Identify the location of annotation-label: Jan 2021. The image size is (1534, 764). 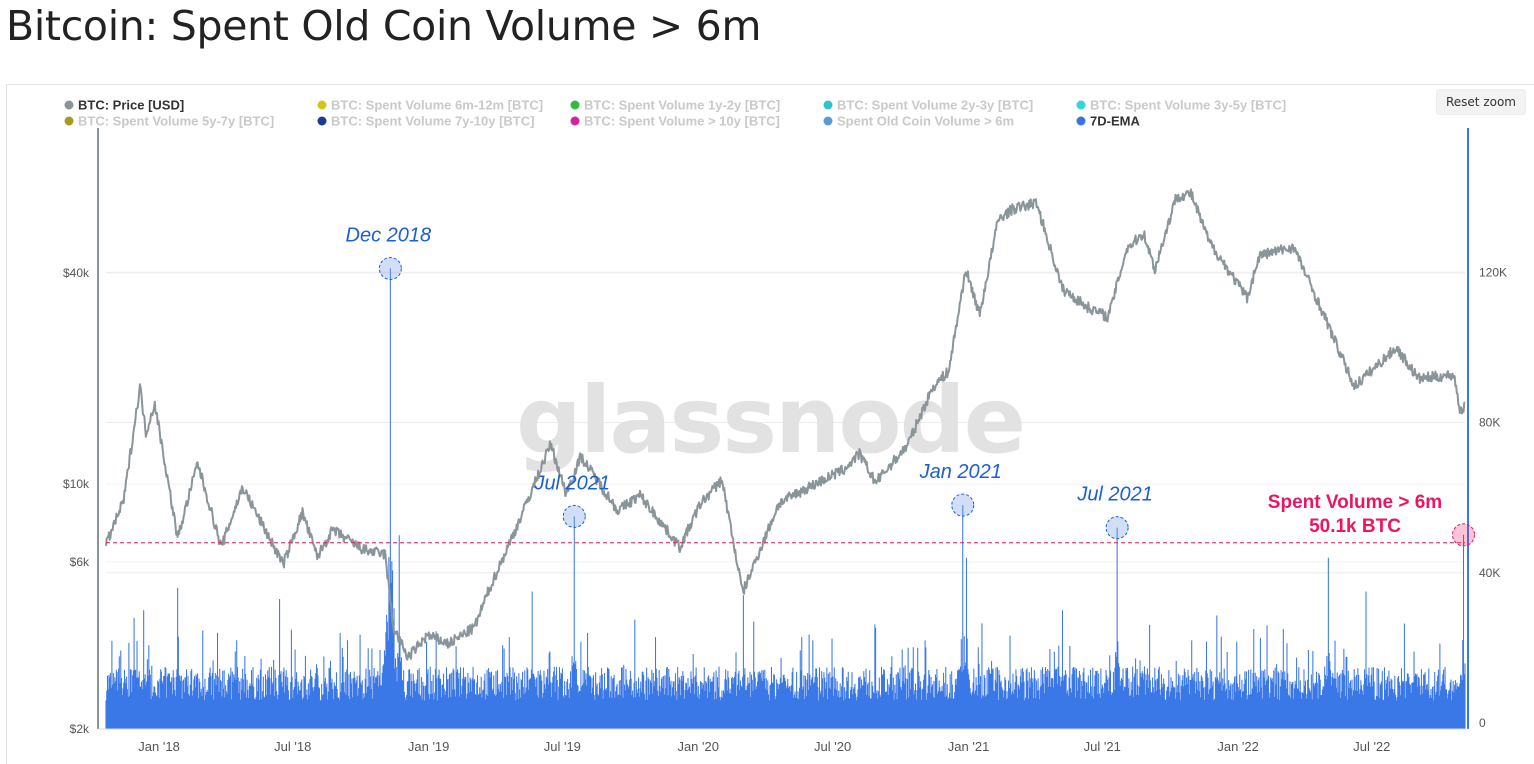
(960, 472).